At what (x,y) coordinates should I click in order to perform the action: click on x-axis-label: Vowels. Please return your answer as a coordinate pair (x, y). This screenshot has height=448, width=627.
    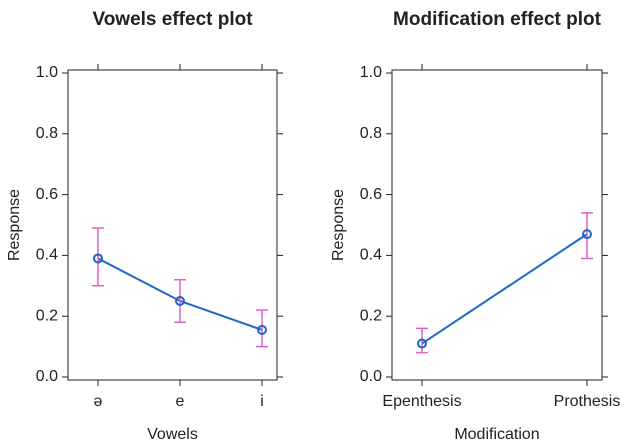
    Looking at the image, I should click on (172, 434).